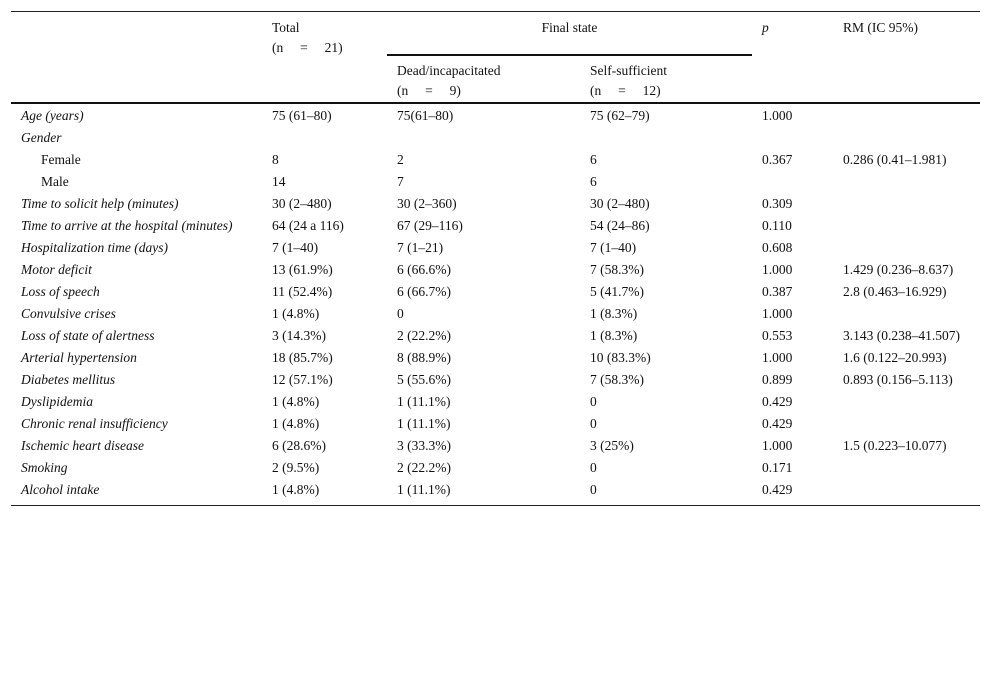  I want to click on cell-label: Gender, so click(41, 137).